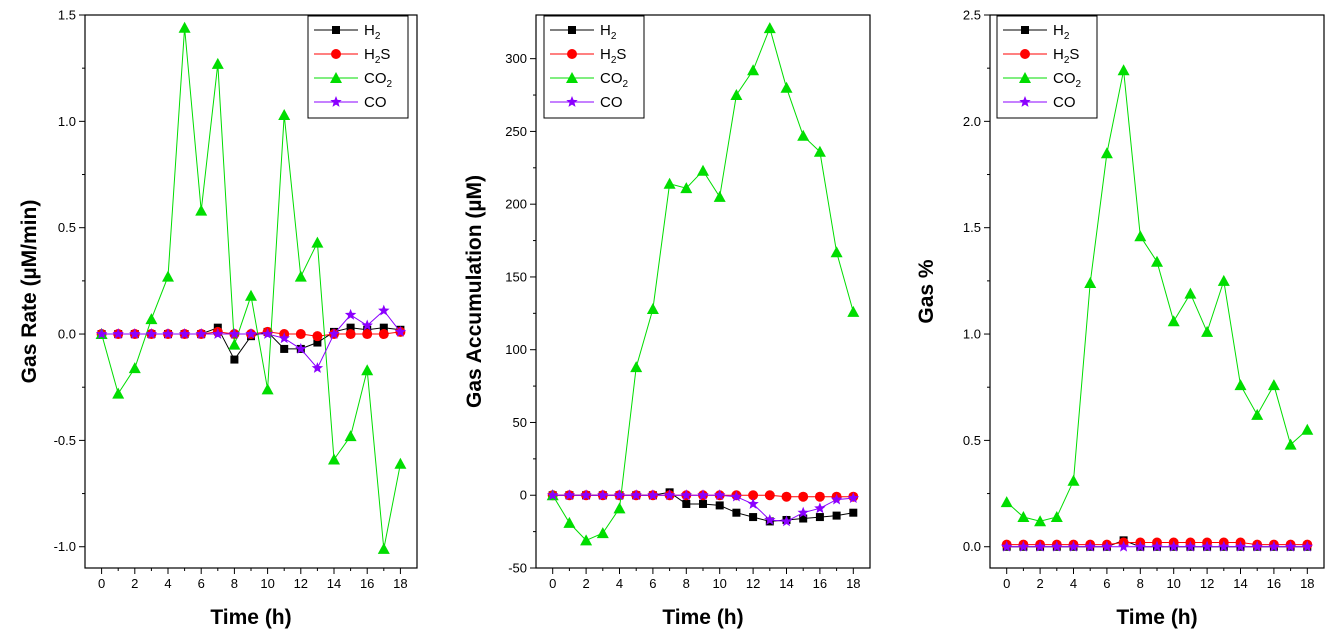 Image resolution: width=1334 pixels, height=636 pixels. Describe the element at coordinates (652, 583) in the screenshot. I see `x-tick-label: 6` at that location.